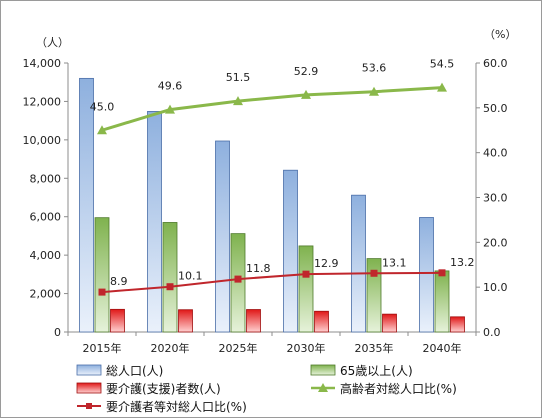  I want to click on right-tick-label: 60.0, so click(495, 63).